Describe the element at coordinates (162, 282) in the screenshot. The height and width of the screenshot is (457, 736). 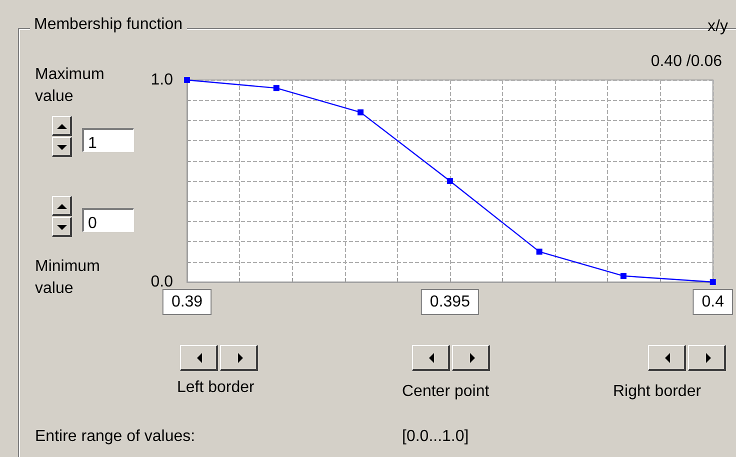
I see `y-tick-label: 0.0` at that location.